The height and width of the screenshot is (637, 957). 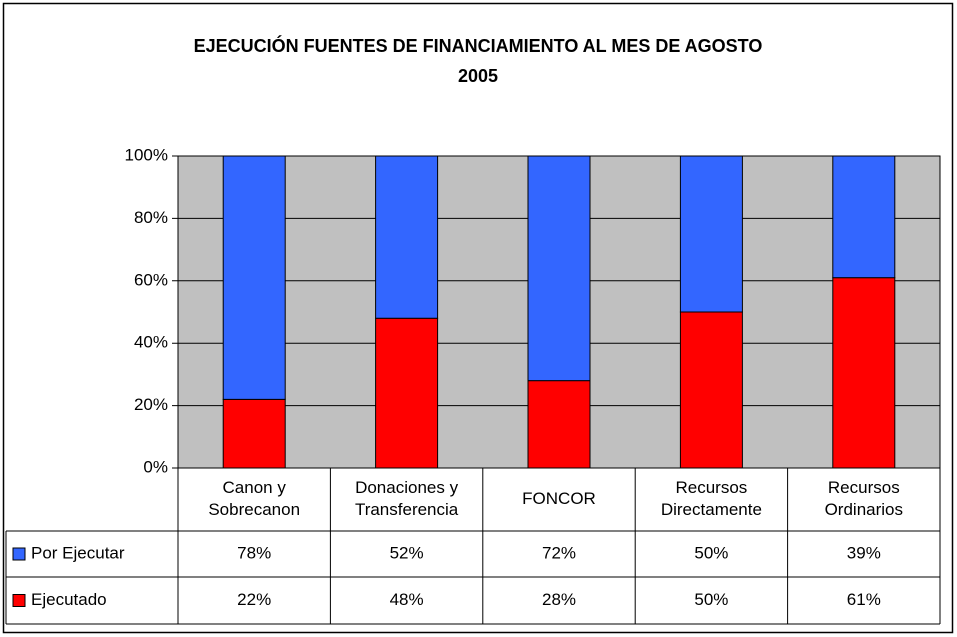 I want to click on data-label: 78%, so click(x=254, y=552).